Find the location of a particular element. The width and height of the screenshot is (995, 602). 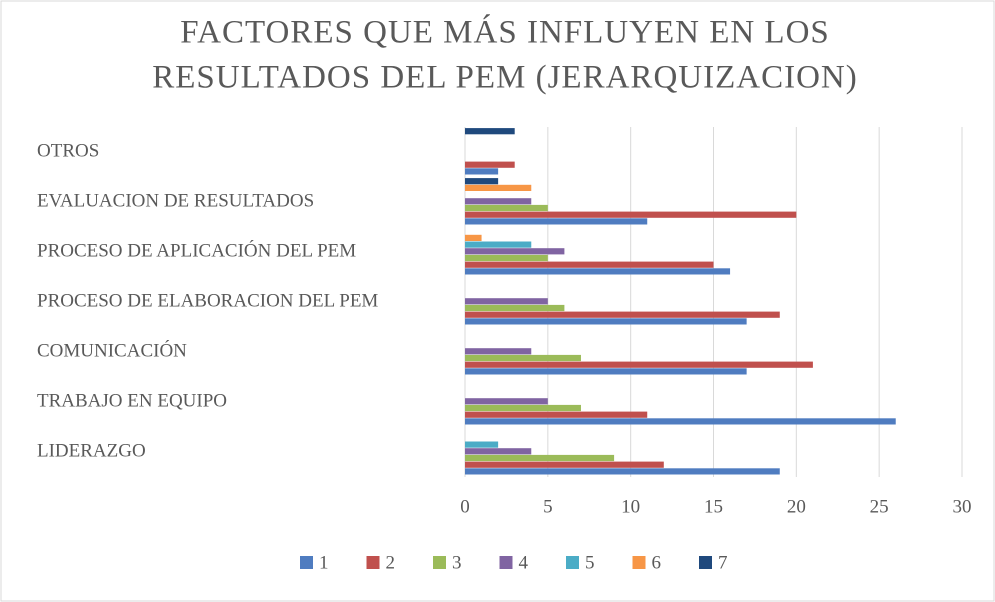

x-tick-label: 5 is located at coordinates (548, 506).